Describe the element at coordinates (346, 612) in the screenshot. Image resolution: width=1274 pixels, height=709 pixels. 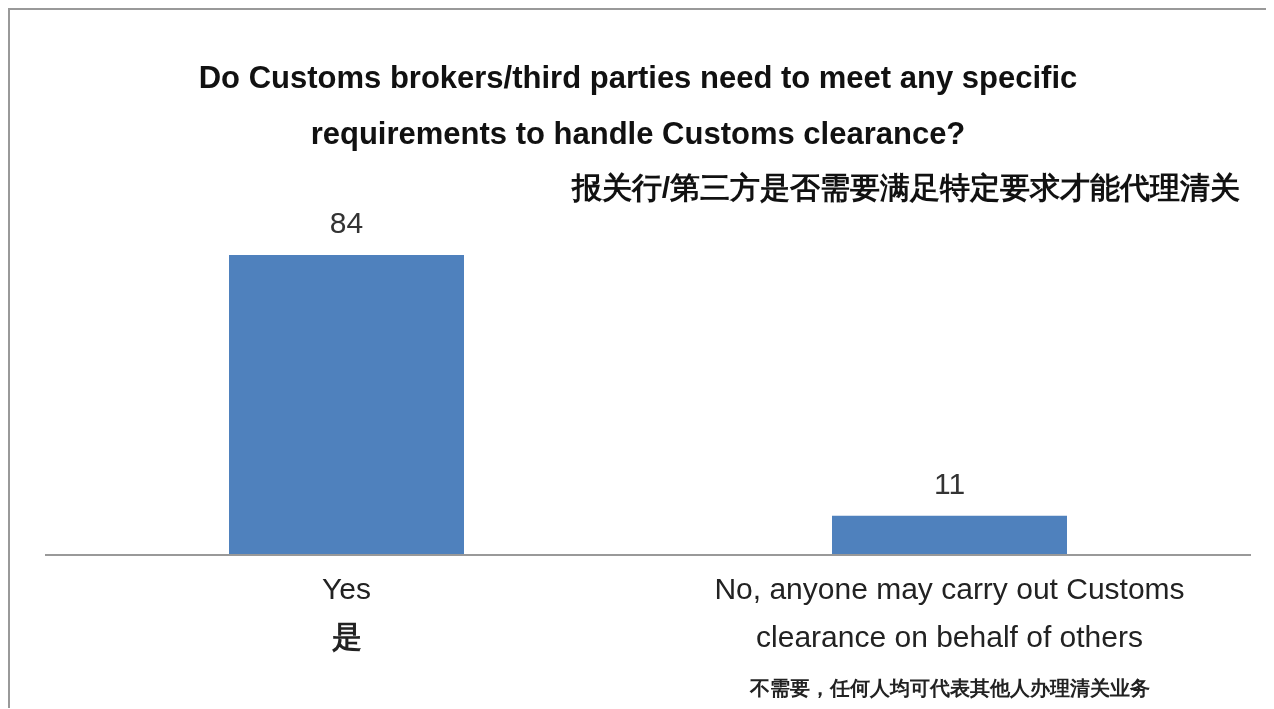
I see `x-tick-label: Yes 是` at that location.